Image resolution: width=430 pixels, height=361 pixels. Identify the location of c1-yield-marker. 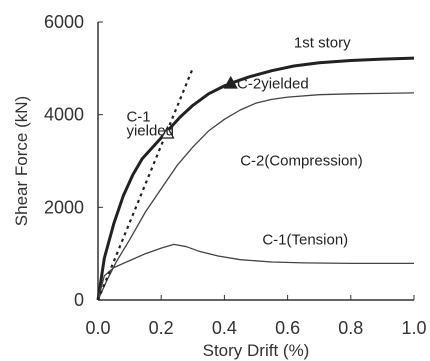
(167, 132).